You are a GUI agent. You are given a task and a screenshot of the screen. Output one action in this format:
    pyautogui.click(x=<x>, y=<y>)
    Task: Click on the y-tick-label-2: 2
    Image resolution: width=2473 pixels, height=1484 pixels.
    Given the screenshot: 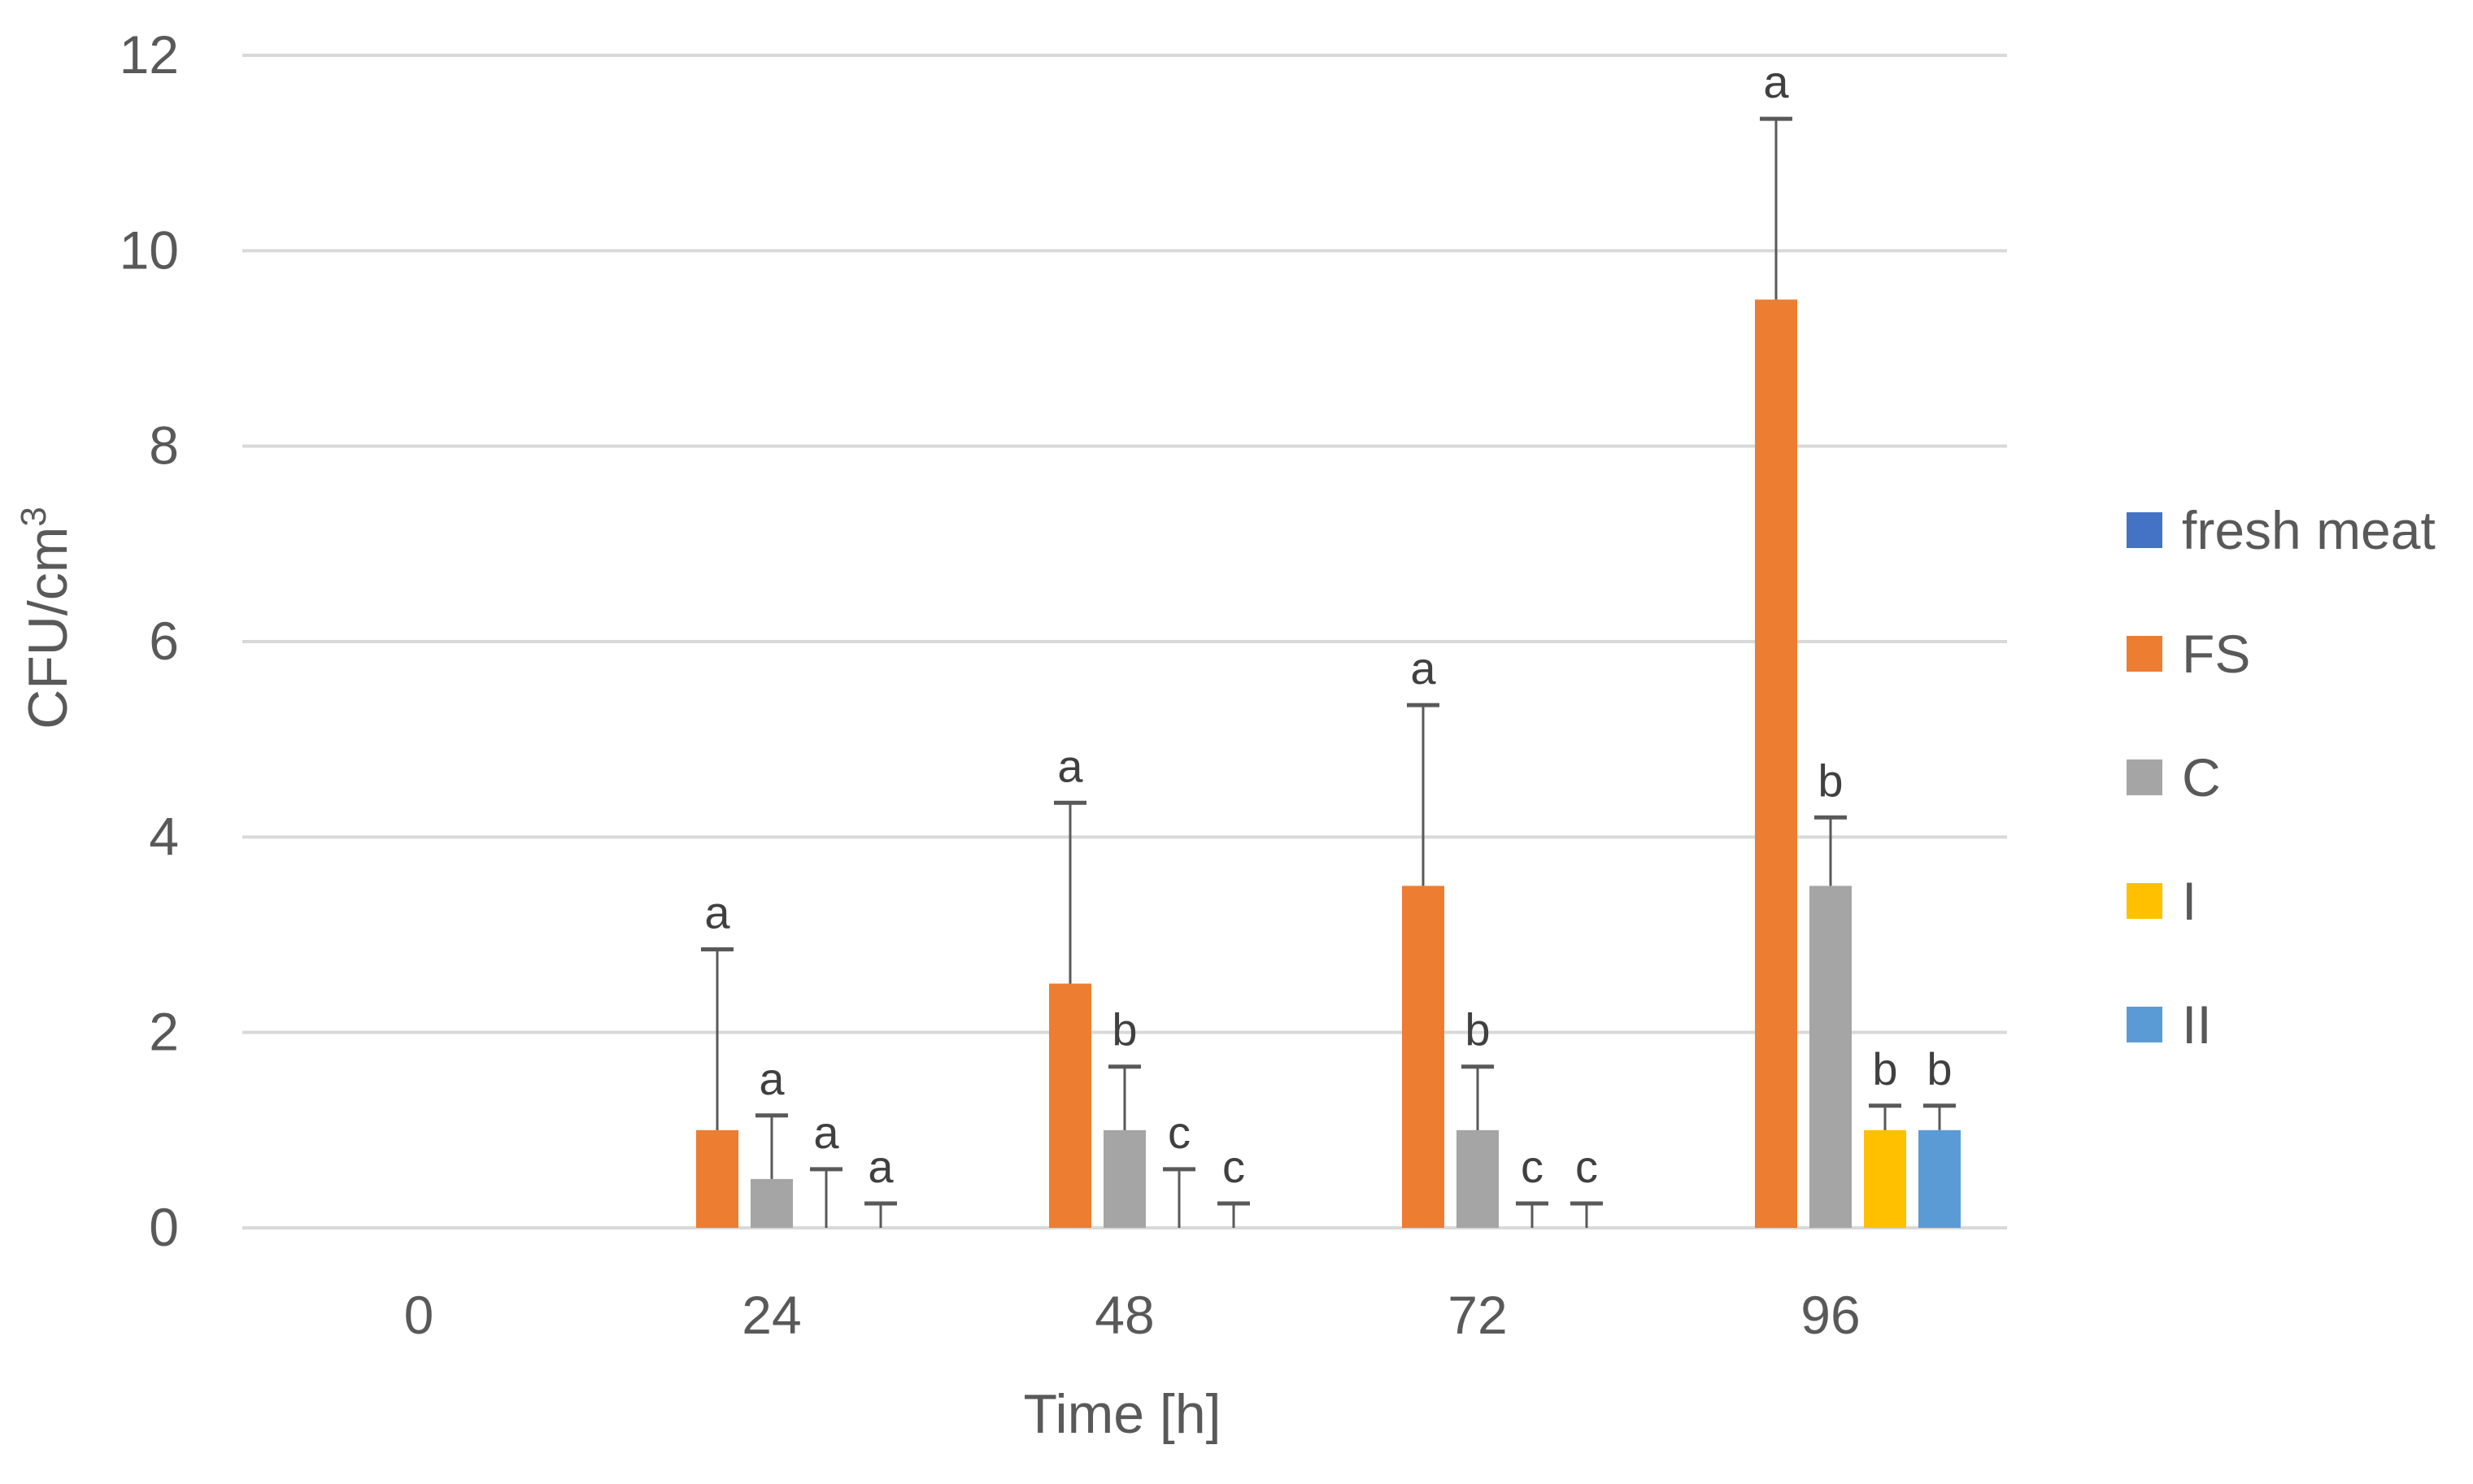 What is the action you would take?
    pyautogui.click(x=164, y=1032)
    